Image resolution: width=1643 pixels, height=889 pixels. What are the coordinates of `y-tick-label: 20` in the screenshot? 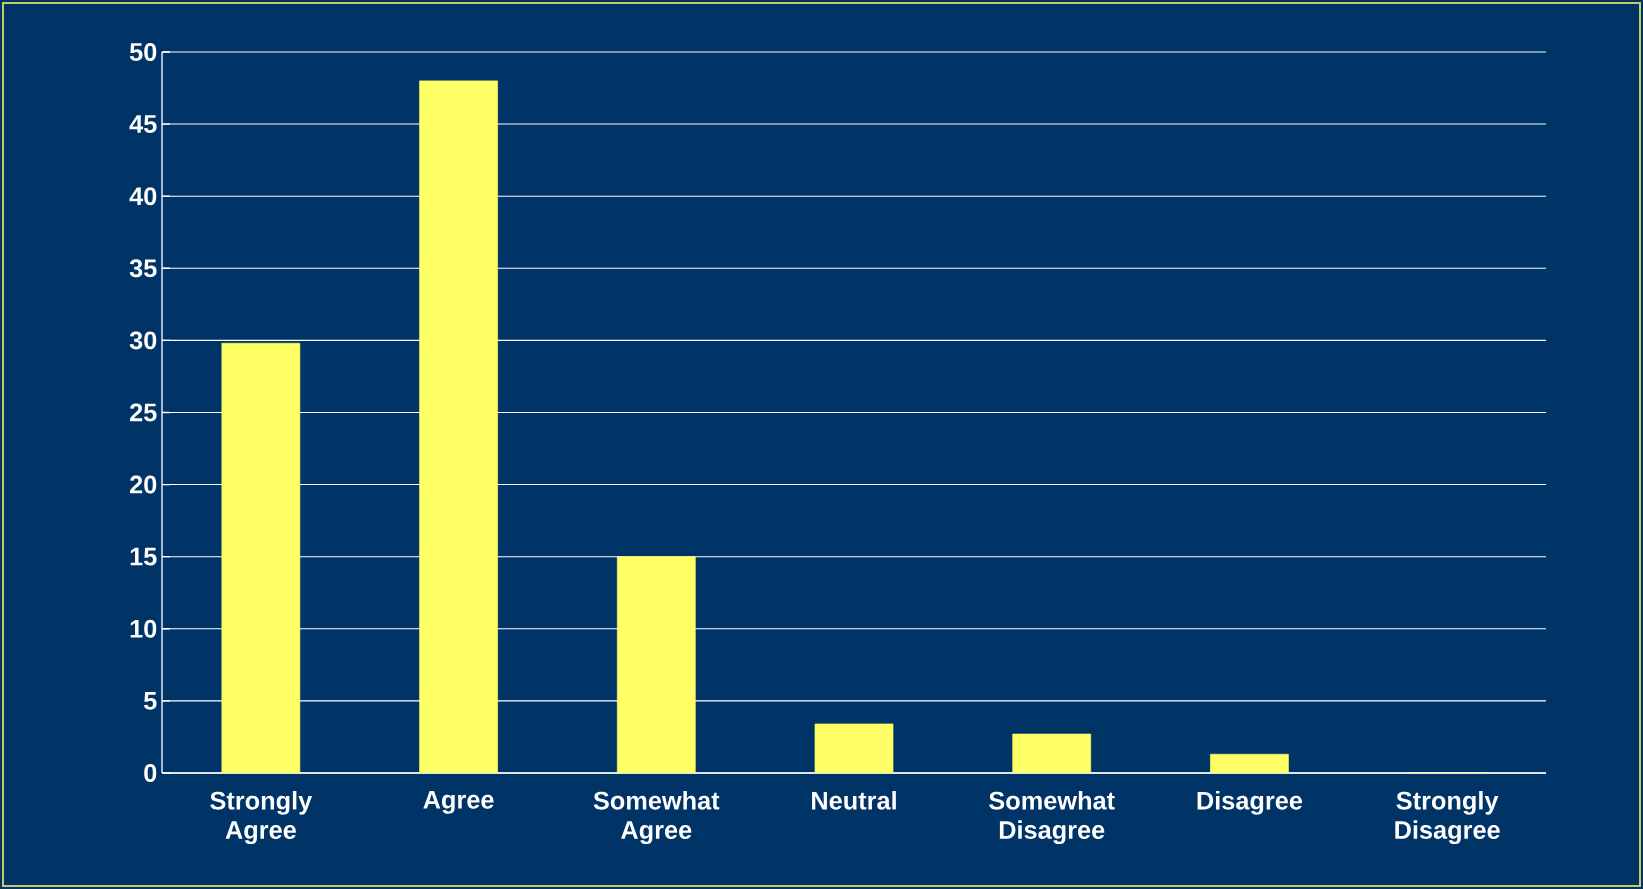 It's located at (143, 484).